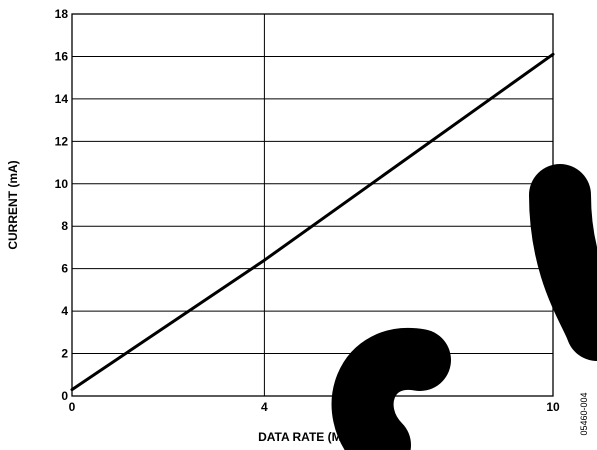 This screenshot has width=597, height=450. What do you see at coordinates (62, 56) in the screenshot?
I see `y-tick-label: 16` at bounding box center [62, 56].